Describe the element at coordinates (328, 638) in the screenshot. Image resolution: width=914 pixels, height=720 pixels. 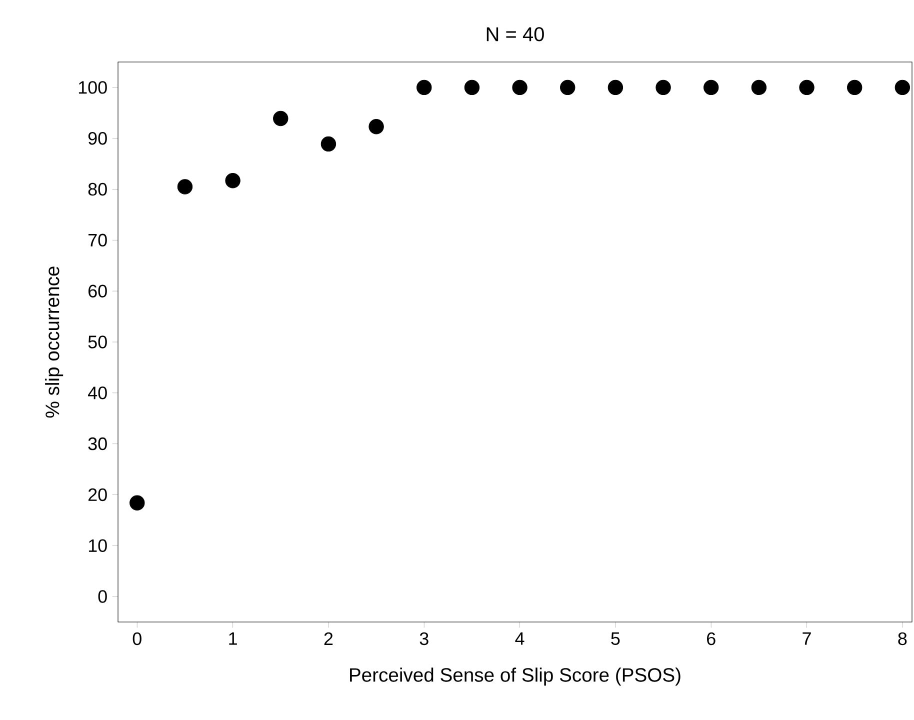
I see `x-tick-label: 2` at that location.